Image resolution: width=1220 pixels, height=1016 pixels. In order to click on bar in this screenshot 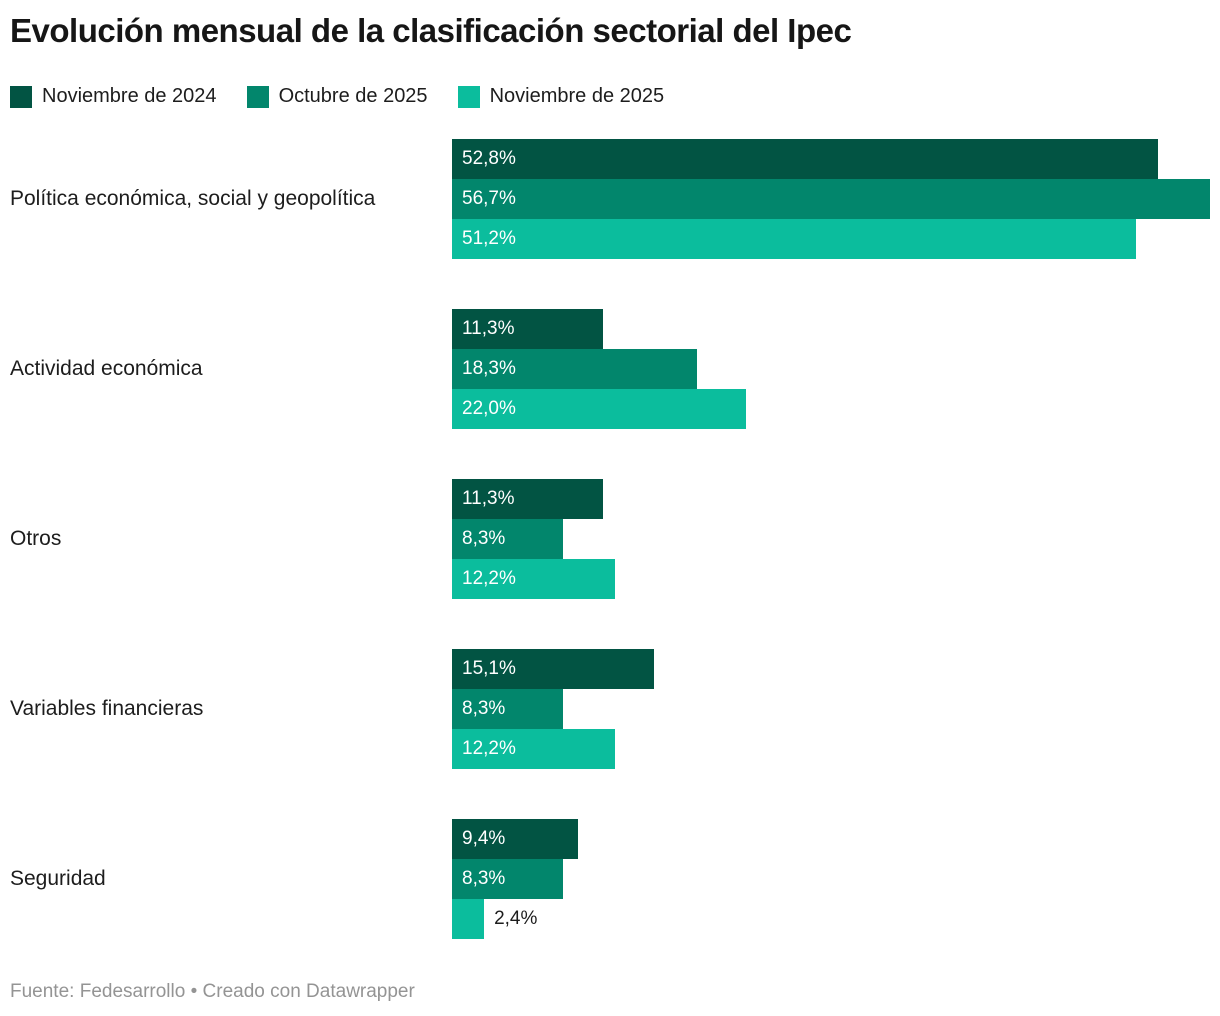, I will do `click(468, 919)`.